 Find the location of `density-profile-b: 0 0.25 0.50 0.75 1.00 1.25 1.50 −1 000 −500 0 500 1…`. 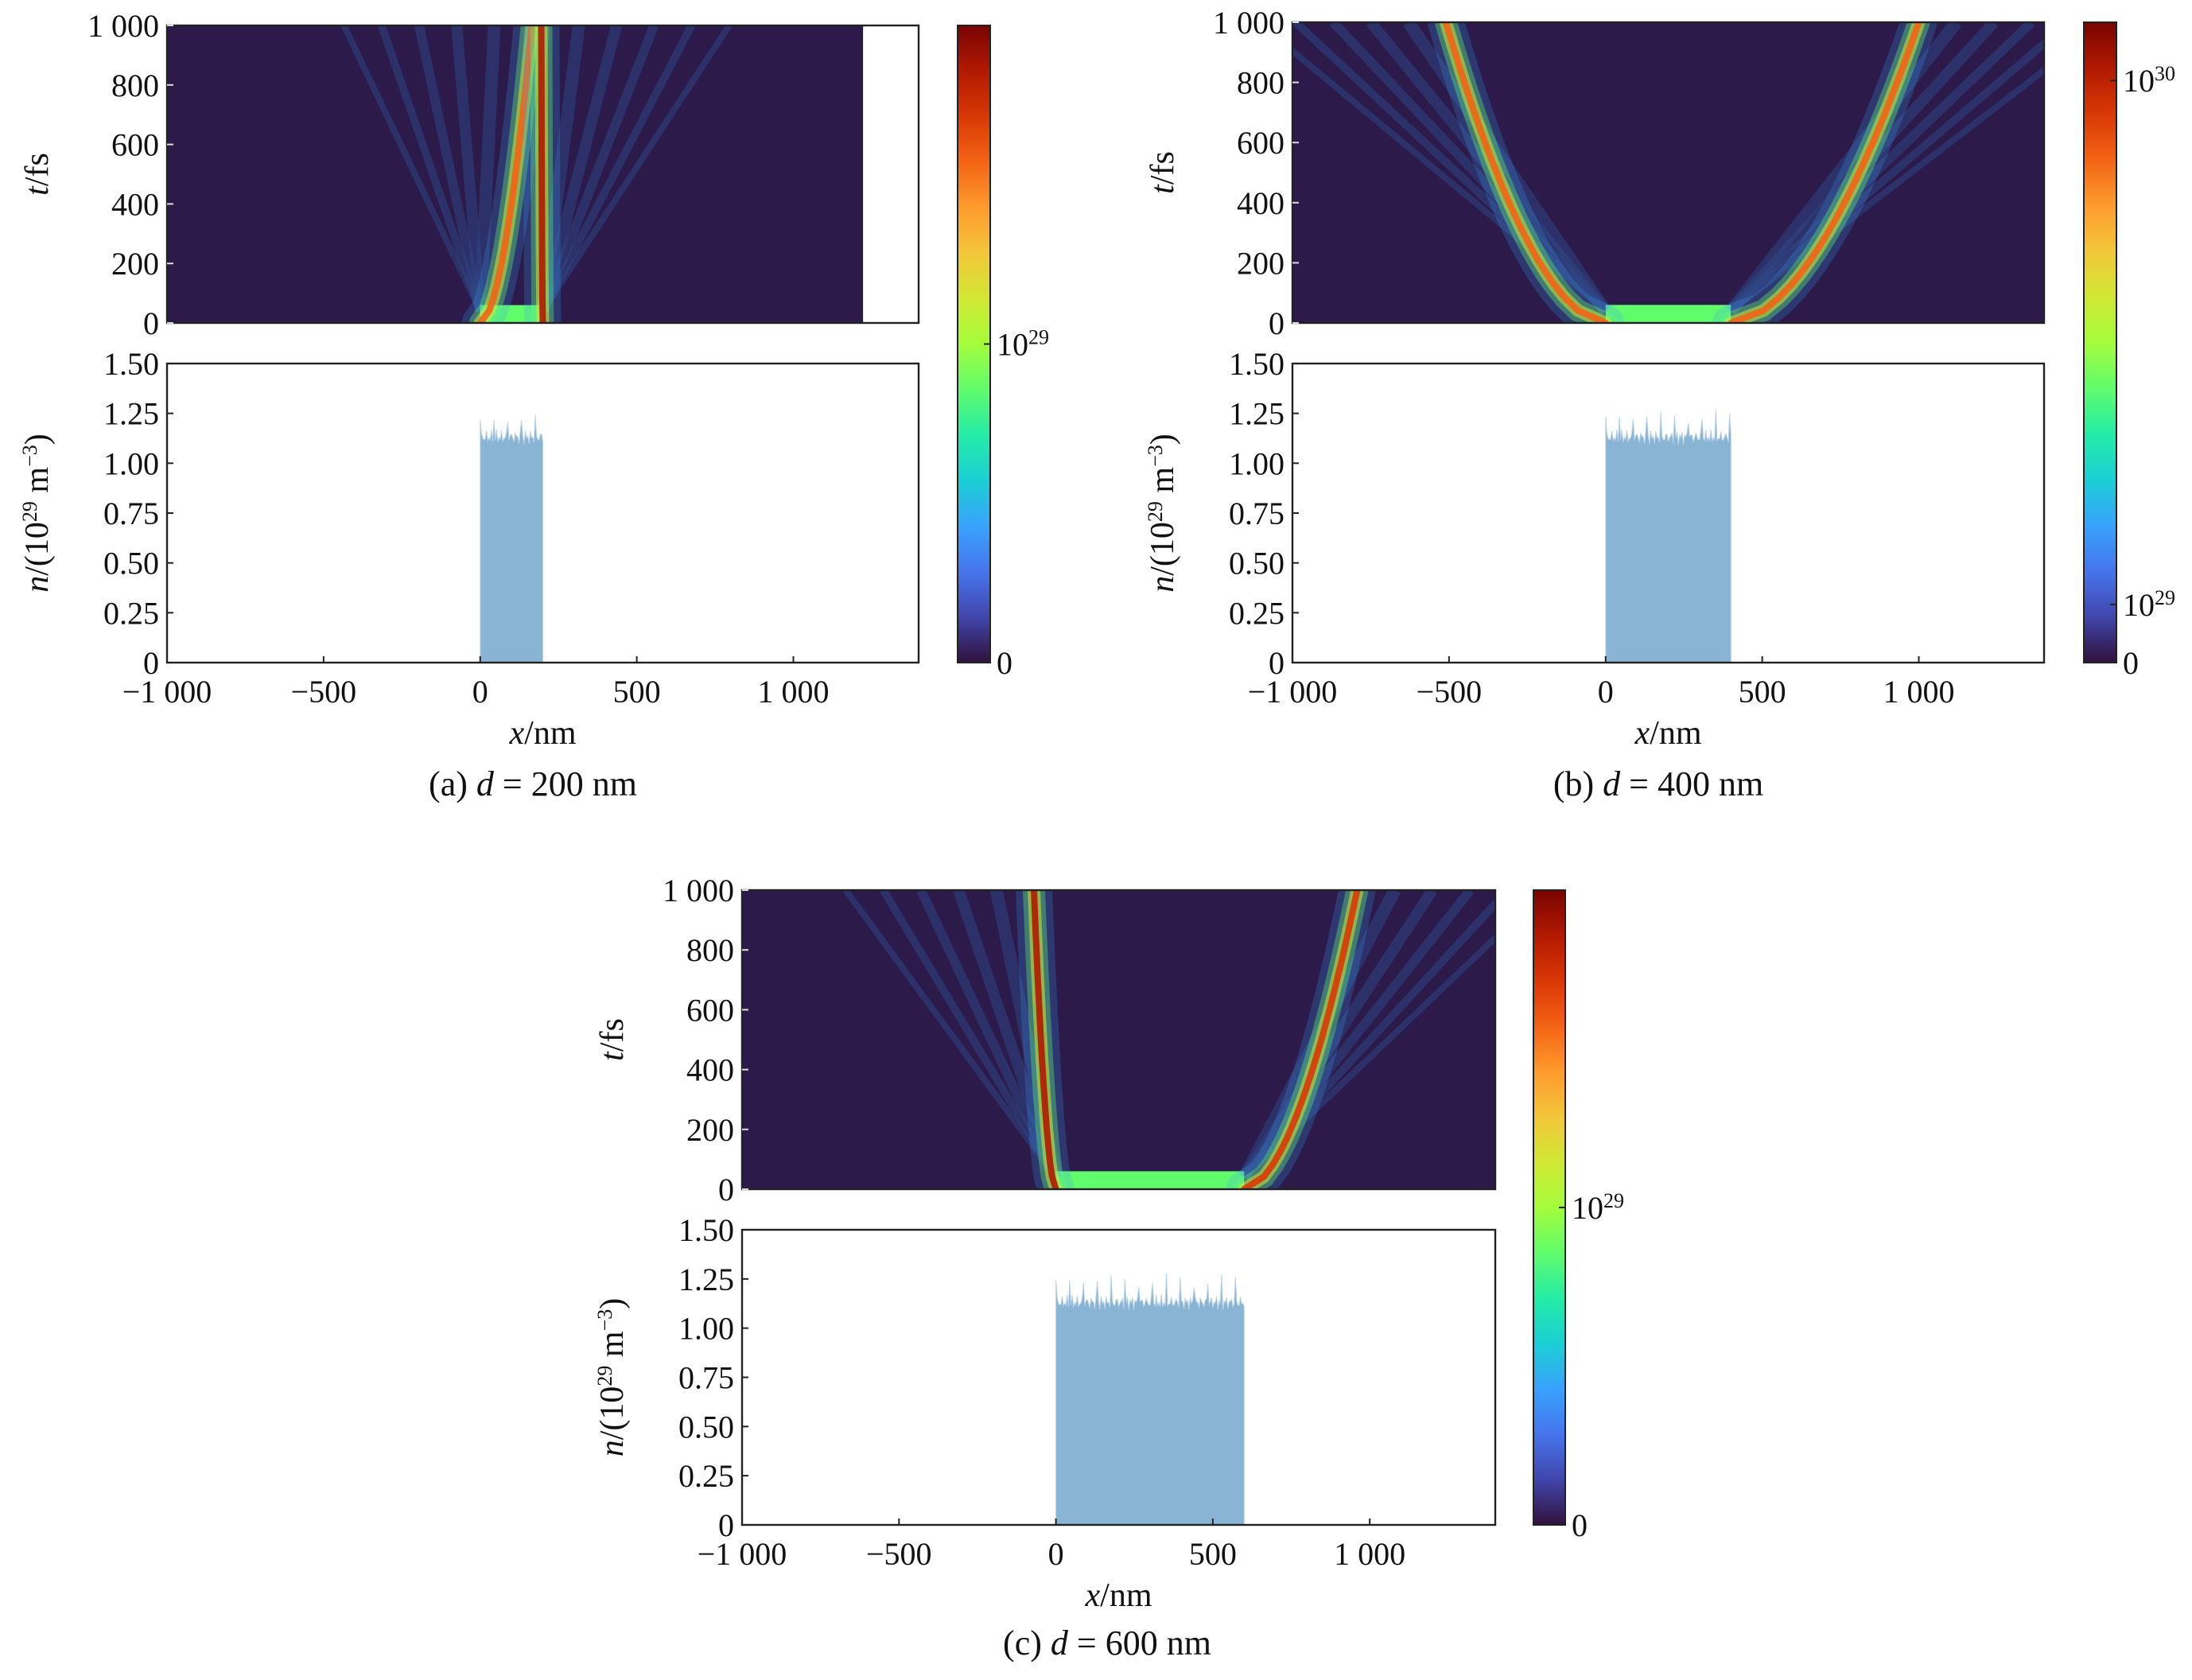

density-profile-b: 0 0.25 0.50 0.75 1.00 1.25 1.50 −1 000 −500 0 500 1… is located at coordinates (1595, 549).